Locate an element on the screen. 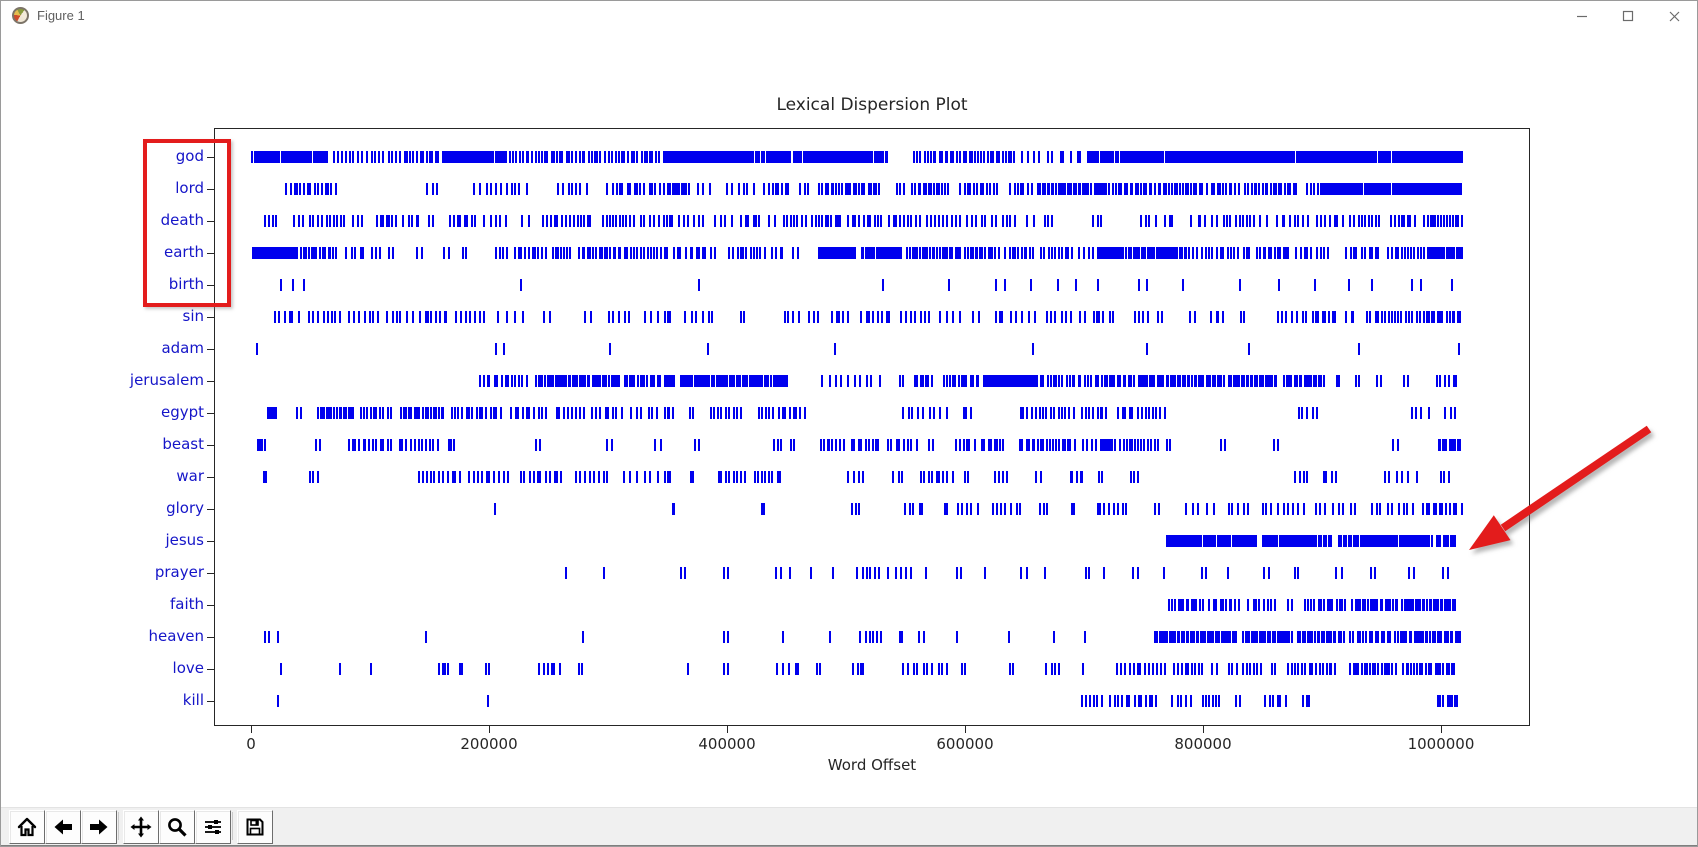 The height and width of the screenshot is (847, 1698). forward-button is located at coordinates (99, 827).